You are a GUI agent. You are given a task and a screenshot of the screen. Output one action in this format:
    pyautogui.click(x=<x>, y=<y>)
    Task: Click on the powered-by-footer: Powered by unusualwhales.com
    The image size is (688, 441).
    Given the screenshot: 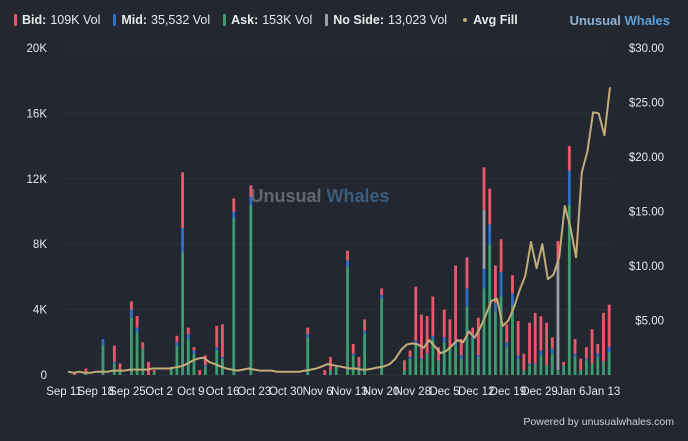 What is the action you would take?
    pyautogui.click(x=598, y=422)
    